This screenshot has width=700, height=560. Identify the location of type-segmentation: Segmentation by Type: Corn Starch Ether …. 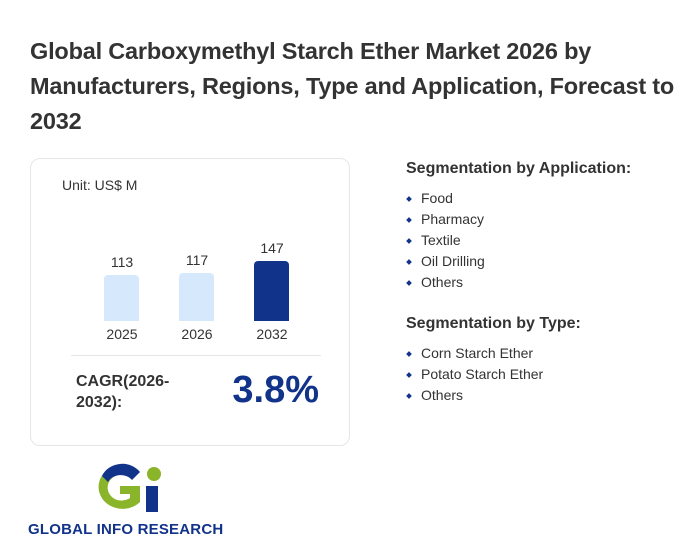
(541, 360).